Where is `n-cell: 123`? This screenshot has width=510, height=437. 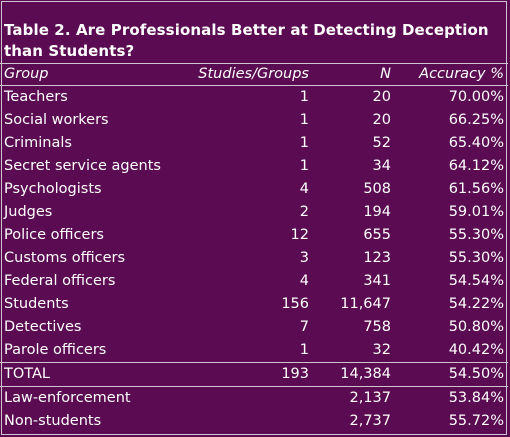
n-cell: 123 is located at coordinates (377, 258).